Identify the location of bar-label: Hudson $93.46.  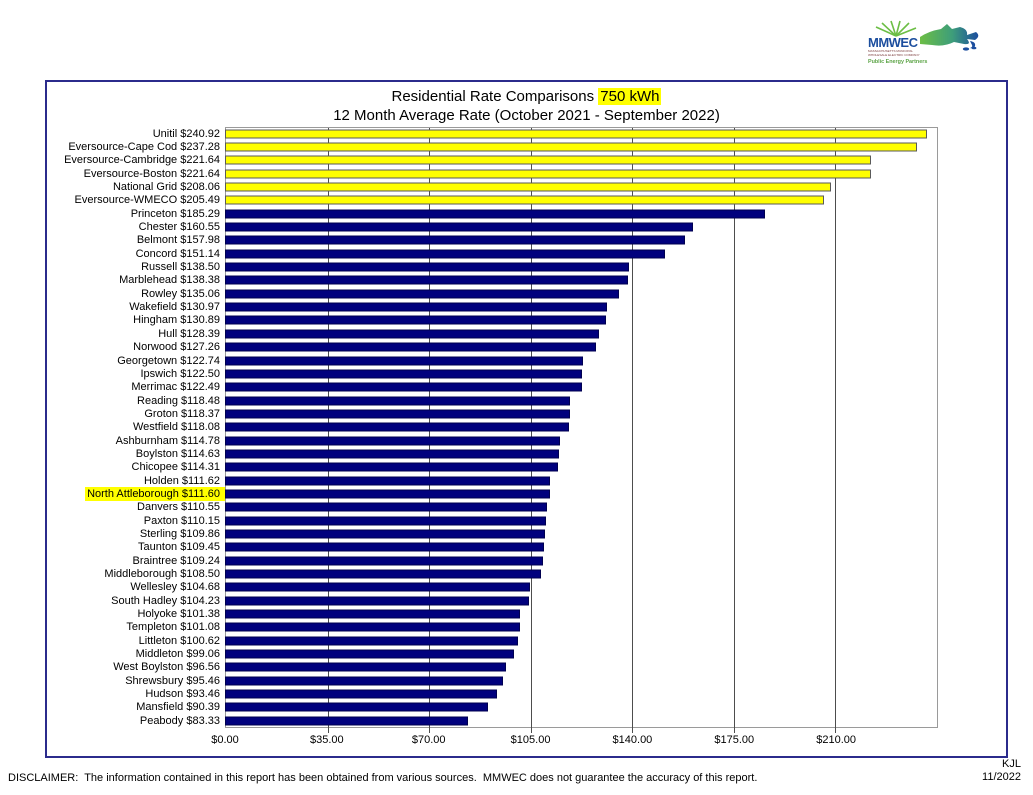
(182, 694).